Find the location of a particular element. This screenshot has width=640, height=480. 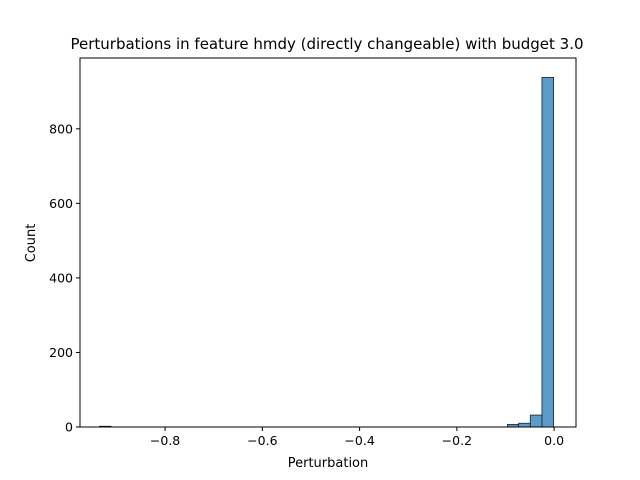

x-tick-label: −0.8 is located at coordinates (165, 440).